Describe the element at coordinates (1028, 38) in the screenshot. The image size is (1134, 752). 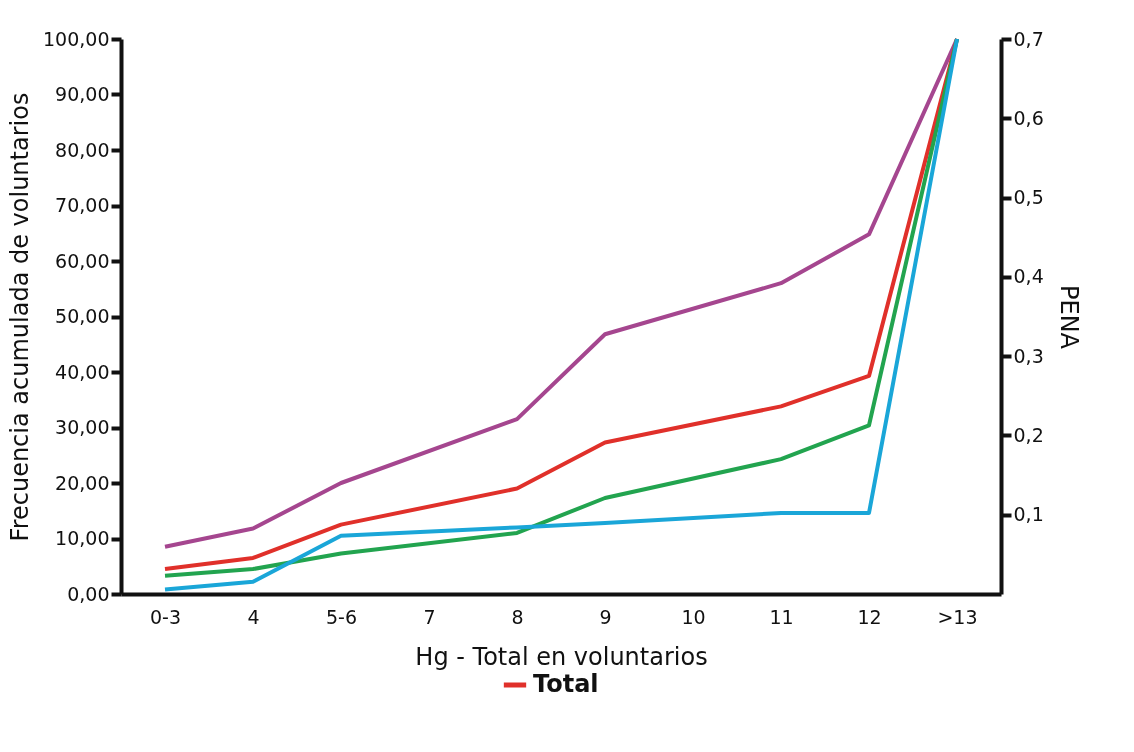
I see `y2-tick-label: 0,7` at that location.